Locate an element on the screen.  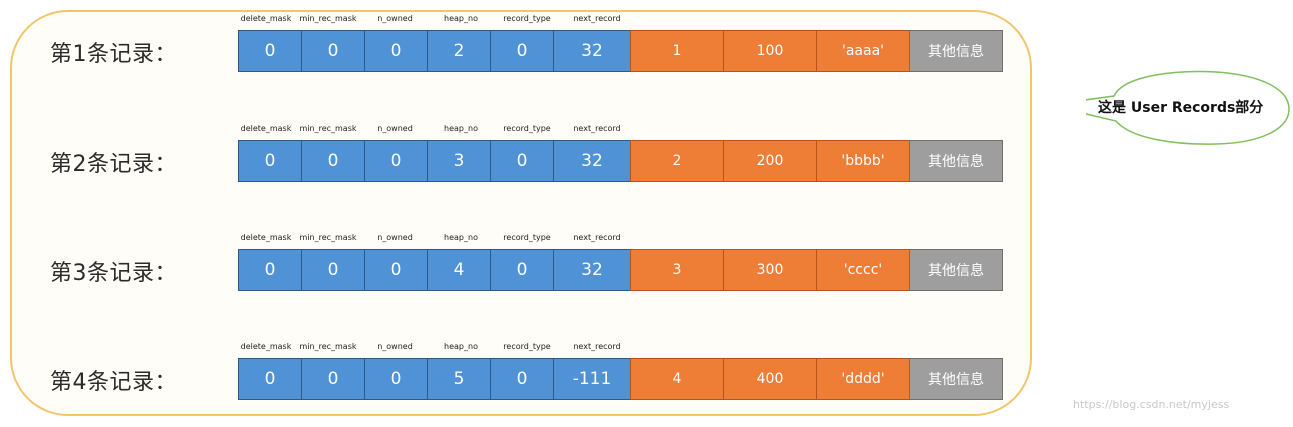
header-field-cell: 4 is located at coordinates (459, 270).